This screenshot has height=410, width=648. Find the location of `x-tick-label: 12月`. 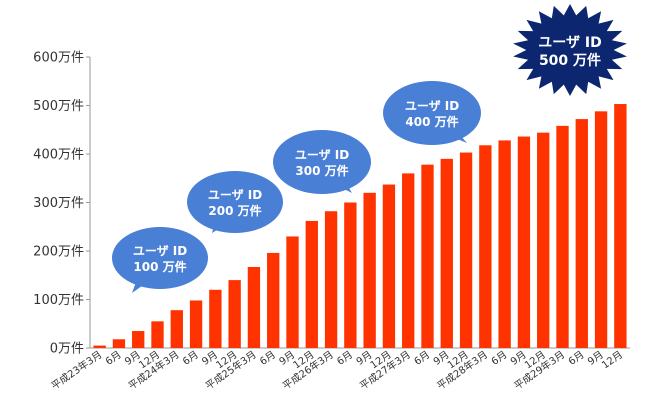

x-tick-label: 12月 is located at coordinates (613, 360).